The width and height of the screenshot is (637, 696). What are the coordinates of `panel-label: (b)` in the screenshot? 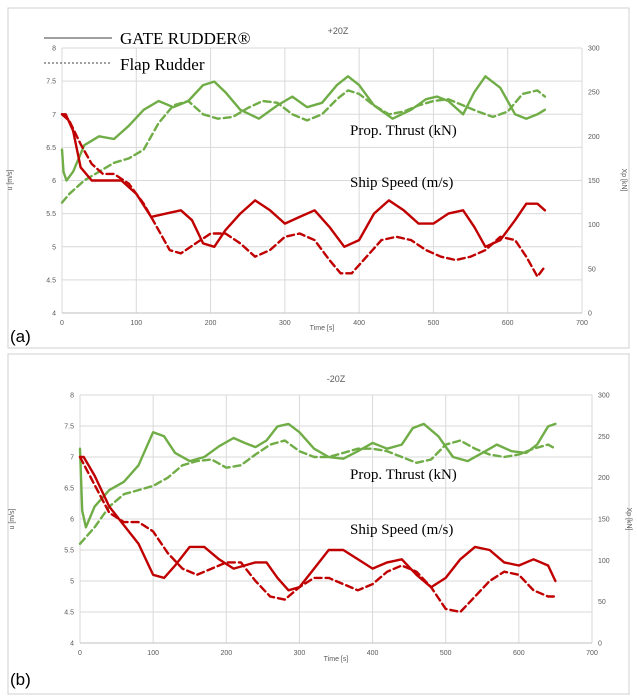 It's located at (20, 679).